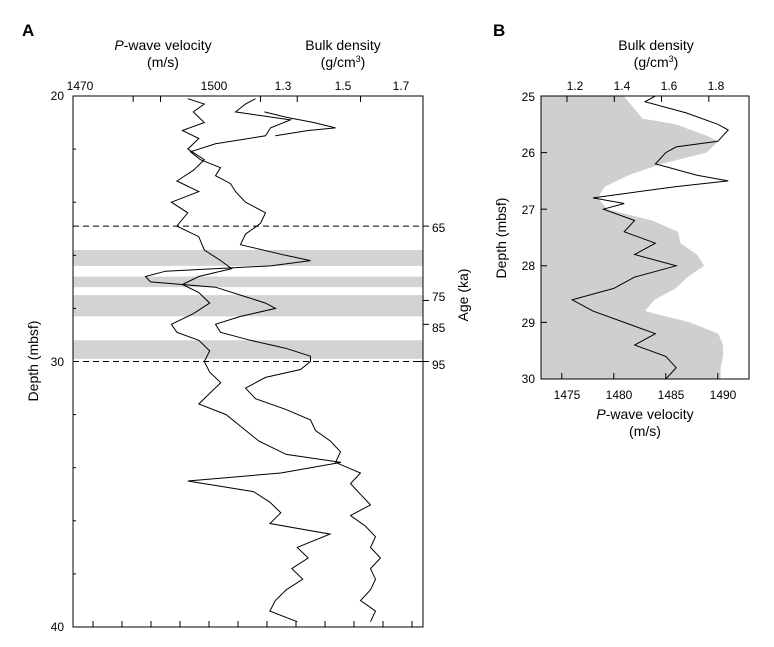 The image size is (774, 647). What do you see at coordinates (401, 86) in the screenshot?
I see `panel-a-density-tick-label: 1.7` at bounding box center [401, 86].